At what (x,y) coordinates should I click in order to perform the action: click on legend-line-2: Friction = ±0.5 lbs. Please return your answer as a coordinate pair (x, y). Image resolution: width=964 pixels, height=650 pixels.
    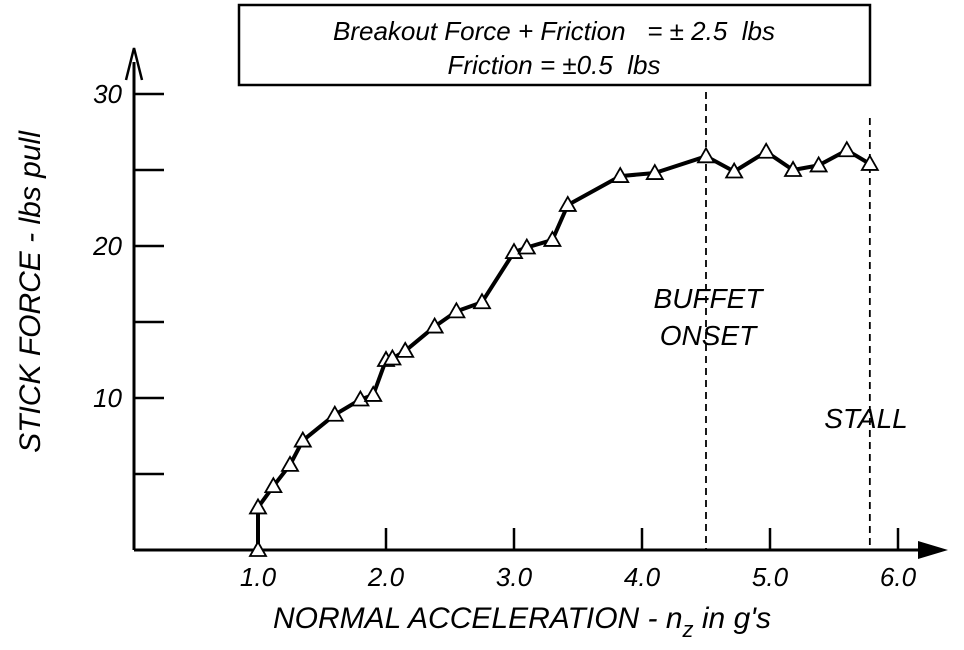
    Looking at the image, I should click on (554, 65).